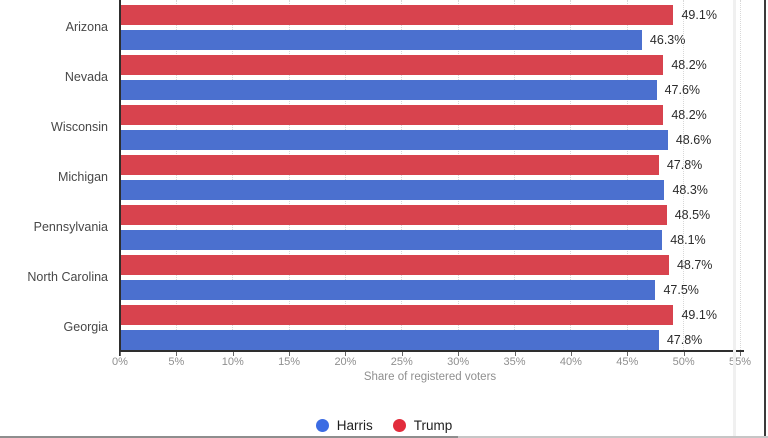 The image size is (768, 438). I want to click on x-tick-label: 40%, so click(570, 362).